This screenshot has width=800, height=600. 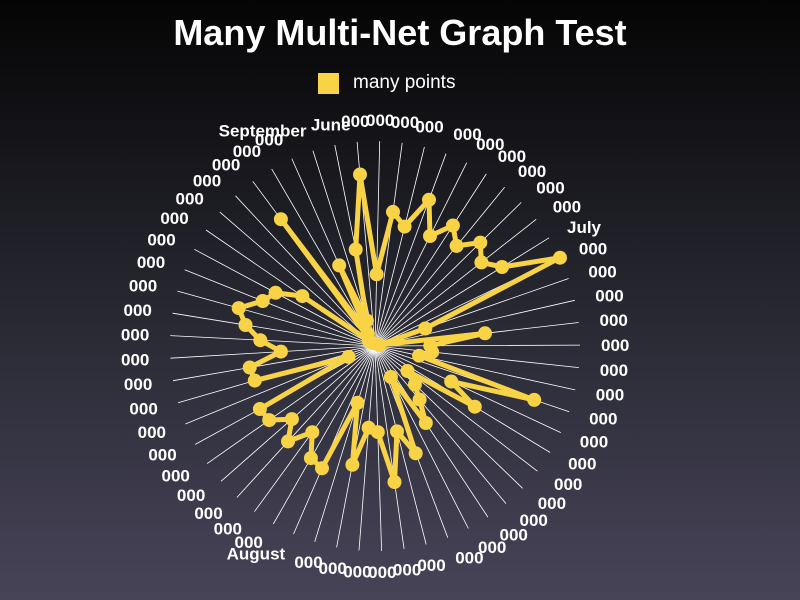 I want to click on spoke-label: August, so click(x=256, y=553).